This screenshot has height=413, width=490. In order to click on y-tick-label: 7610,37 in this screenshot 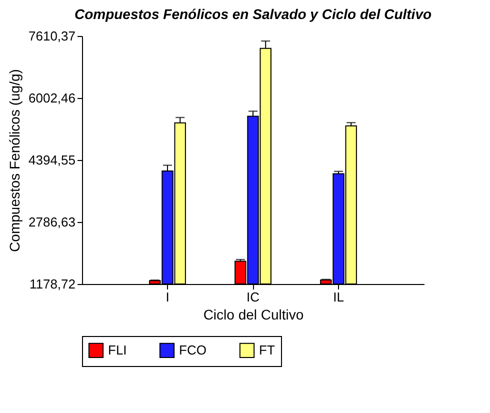, I will do `click(52, 36)`.